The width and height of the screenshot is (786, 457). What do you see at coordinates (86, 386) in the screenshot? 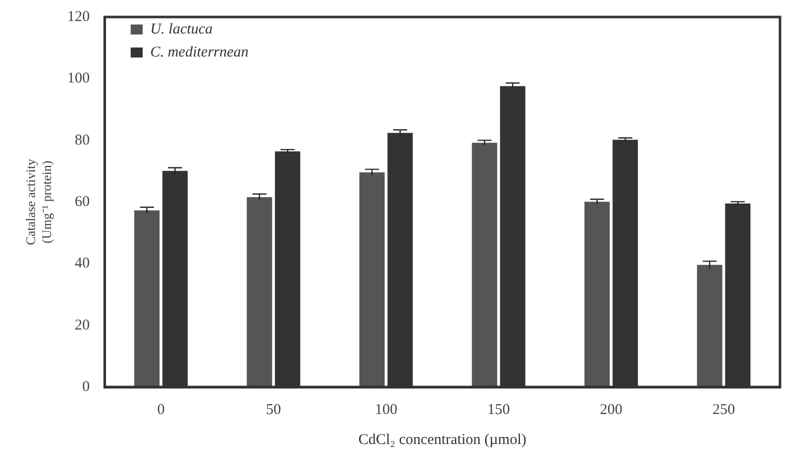
I see `y-tick-label: 0` at bounding box center [86, 386].